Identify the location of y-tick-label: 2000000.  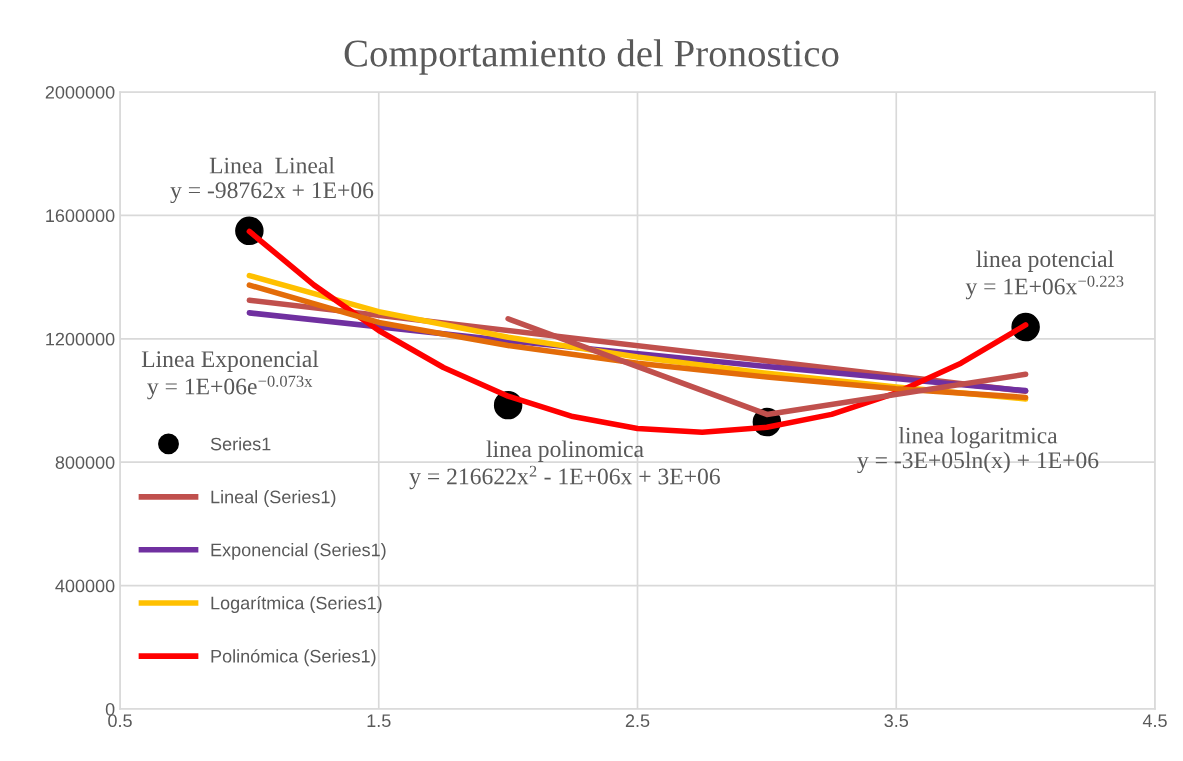
(80, 92).